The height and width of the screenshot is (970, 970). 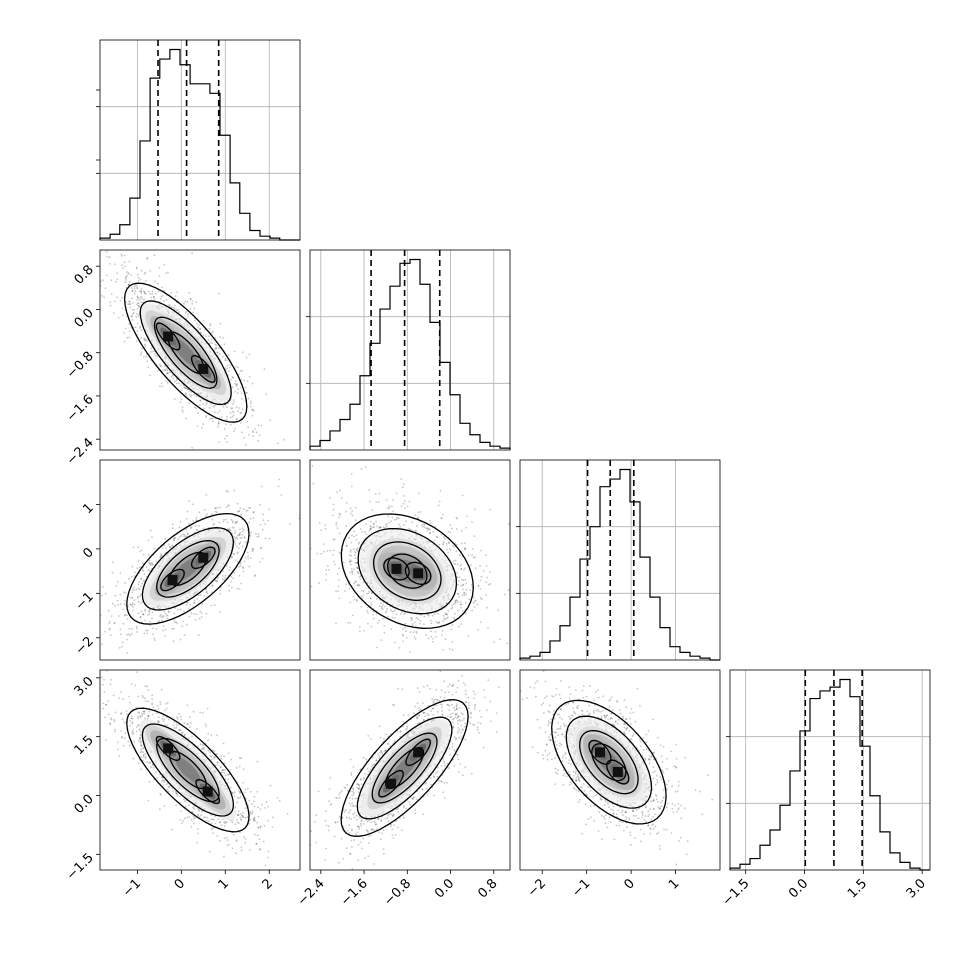 What do you see at coordinates (168, 336) in the screenshot?
I see `contour-line` at bounding box center [168, 336].